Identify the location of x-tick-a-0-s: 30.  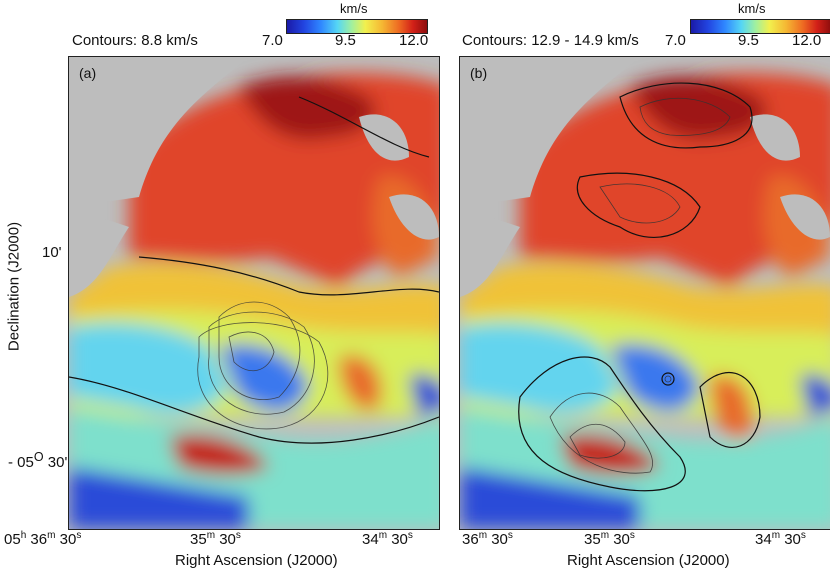
(68, 539).